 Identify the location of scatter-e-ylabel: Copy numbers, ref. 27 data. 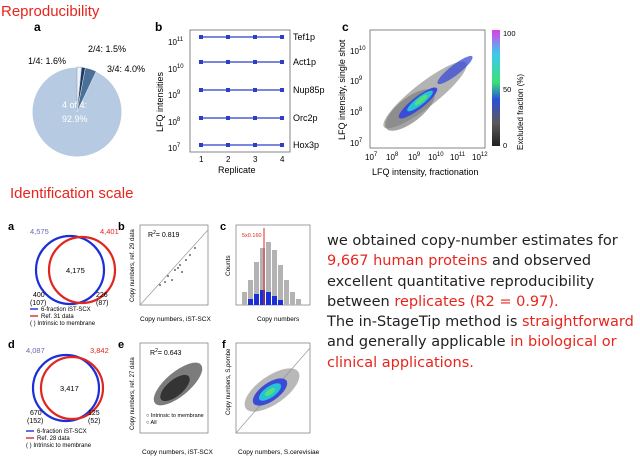
(133, 393).